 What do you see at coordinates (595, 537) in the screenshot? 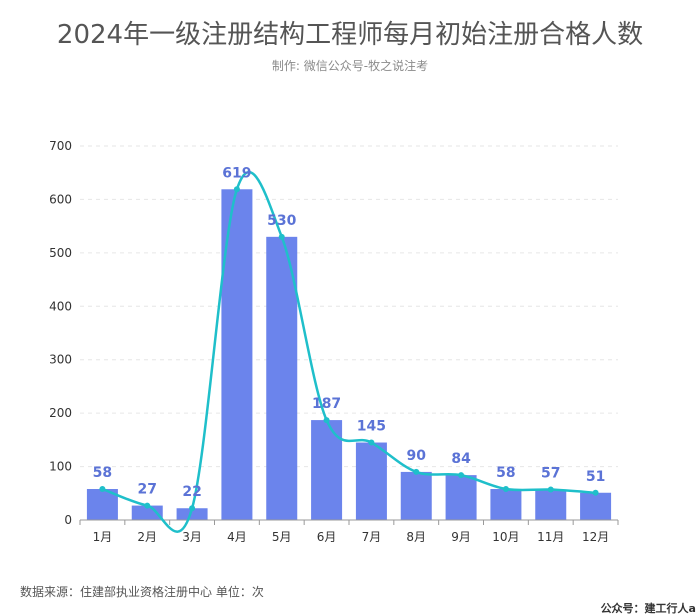
I see `x-tick-label: 12月` at bounding box center [595, 537].